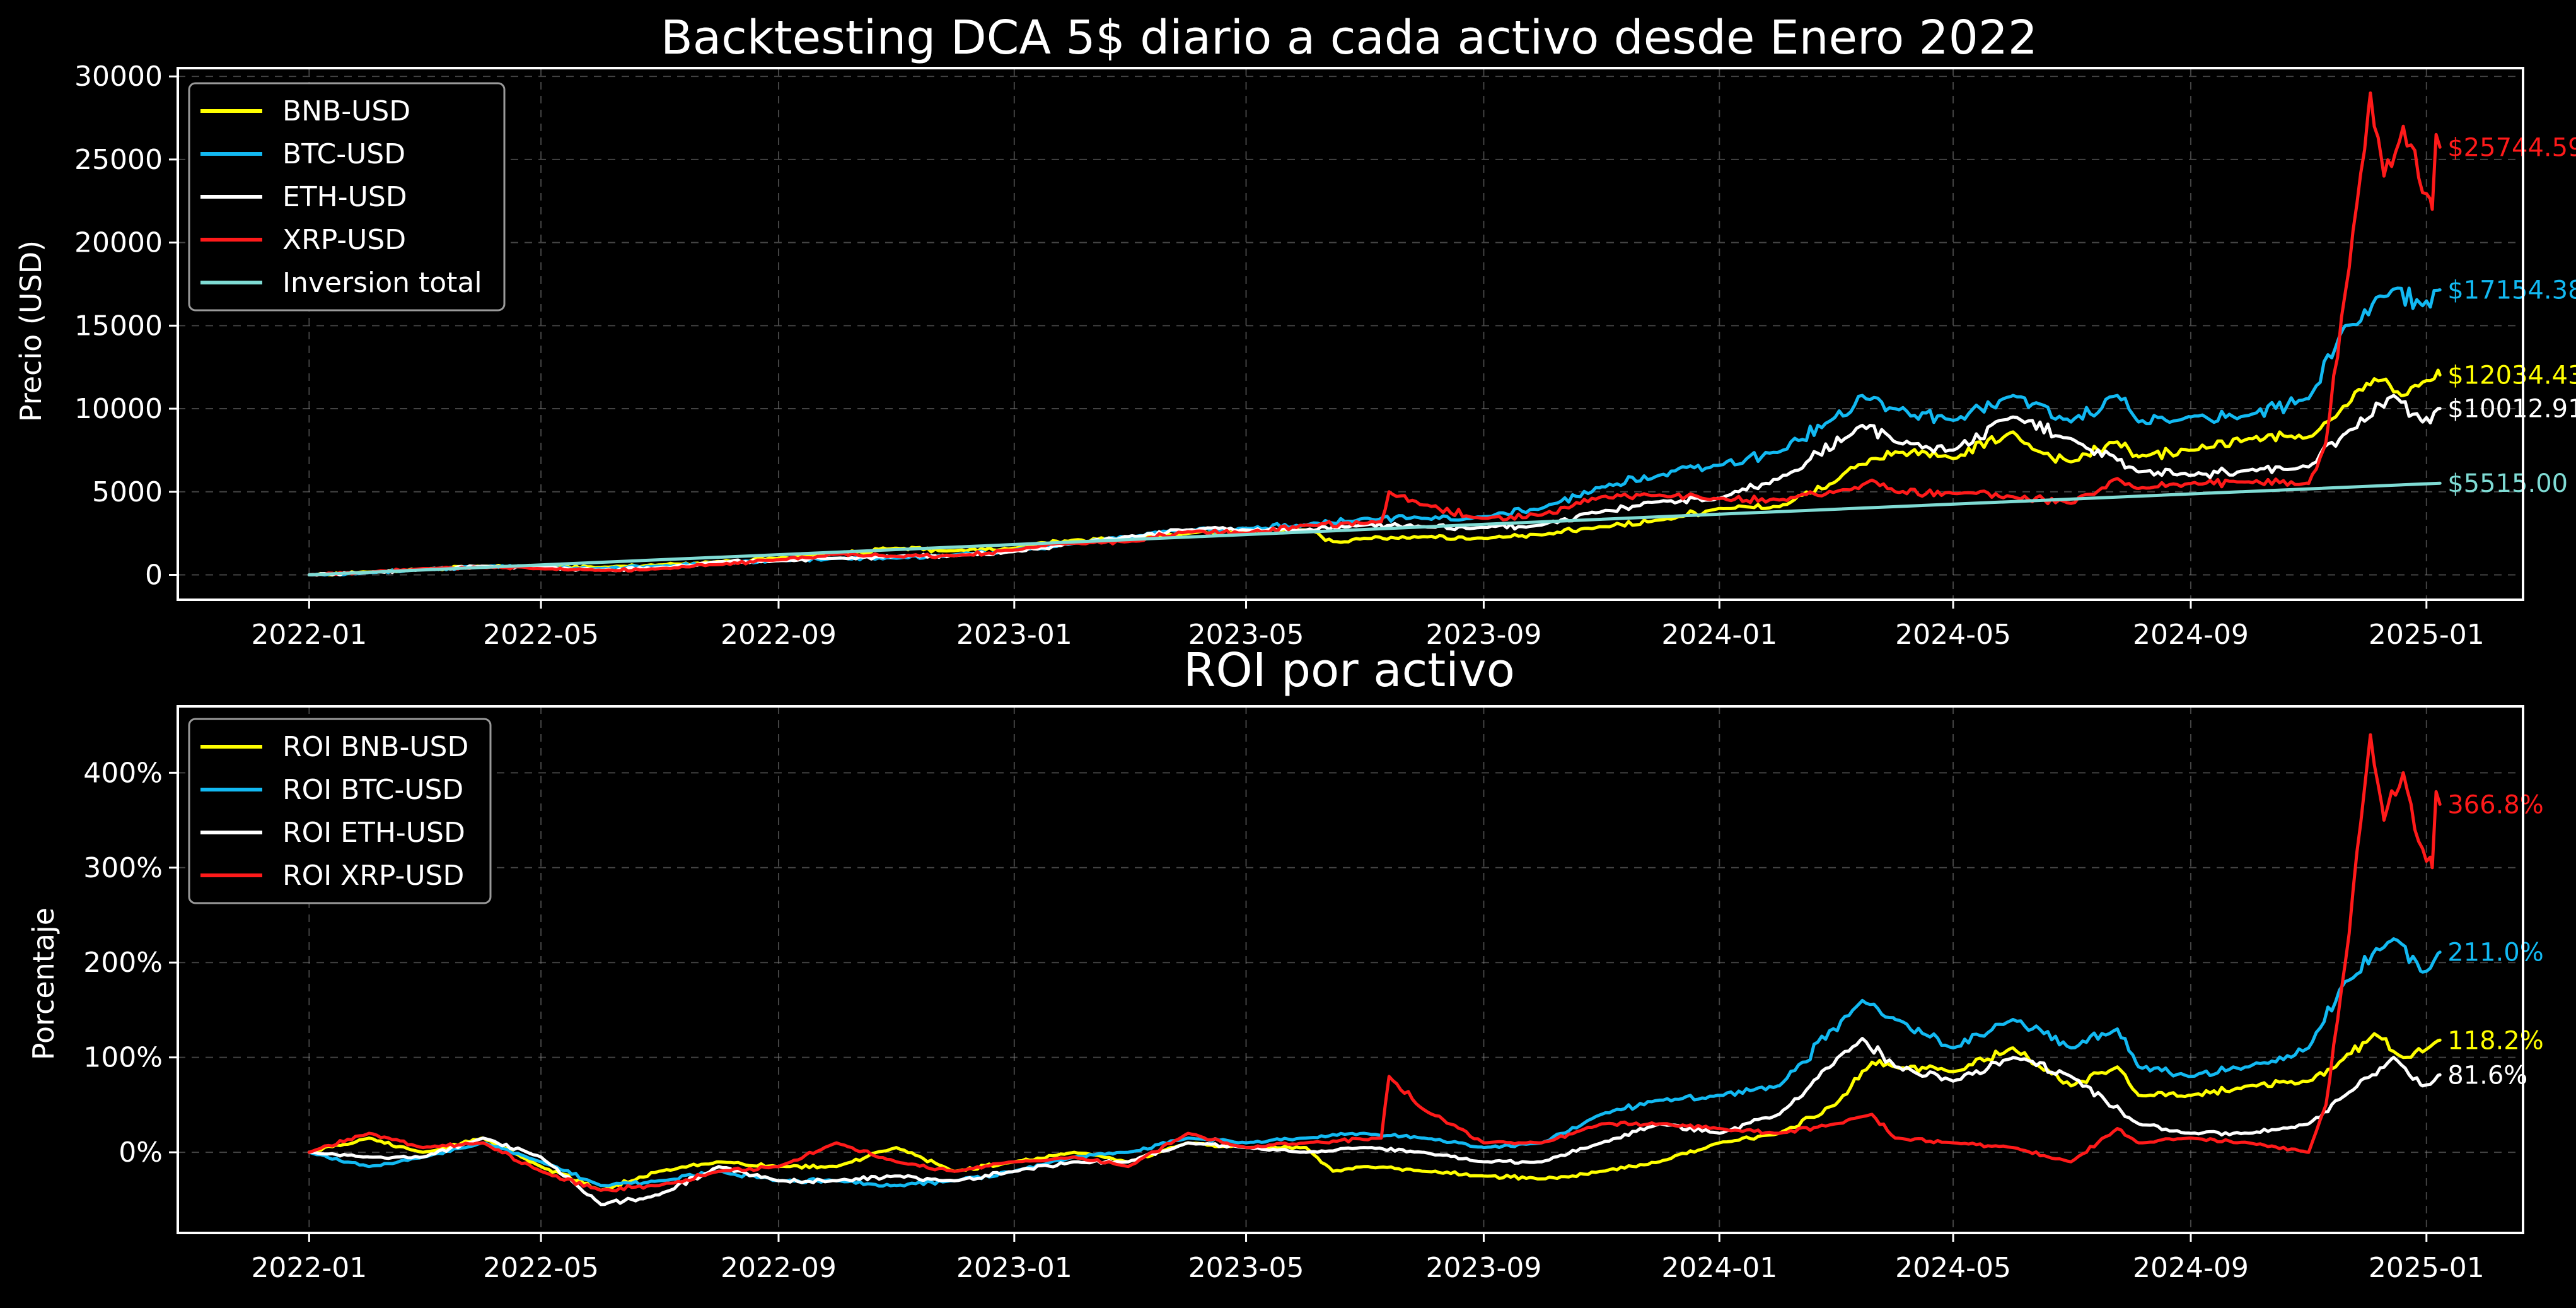 The width and height of the screenshot is (2576, 1308). I want to click on legend-label-bnb-usd: BNB-USD, so click(346, 111).